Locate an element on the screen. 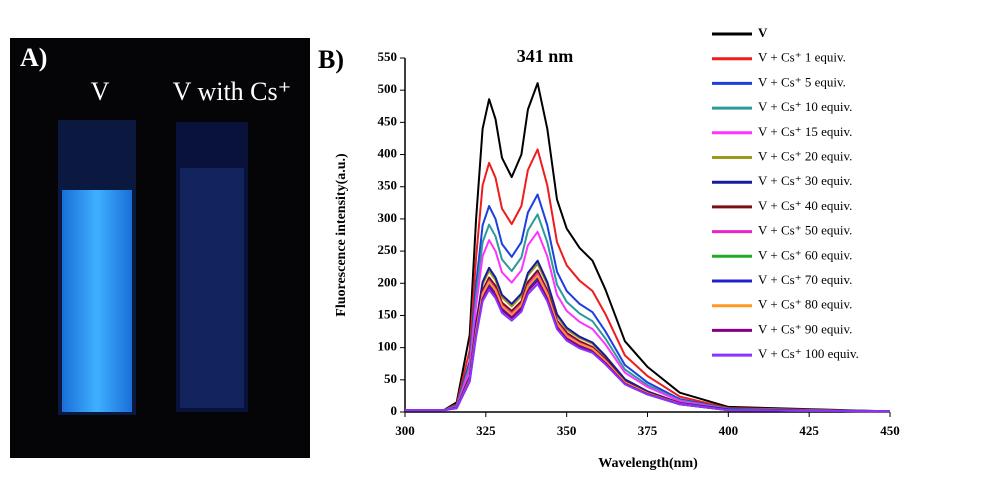 The height and width of the screenshot is (495, 988). legend-label: V is located at coordinates (763, 32).